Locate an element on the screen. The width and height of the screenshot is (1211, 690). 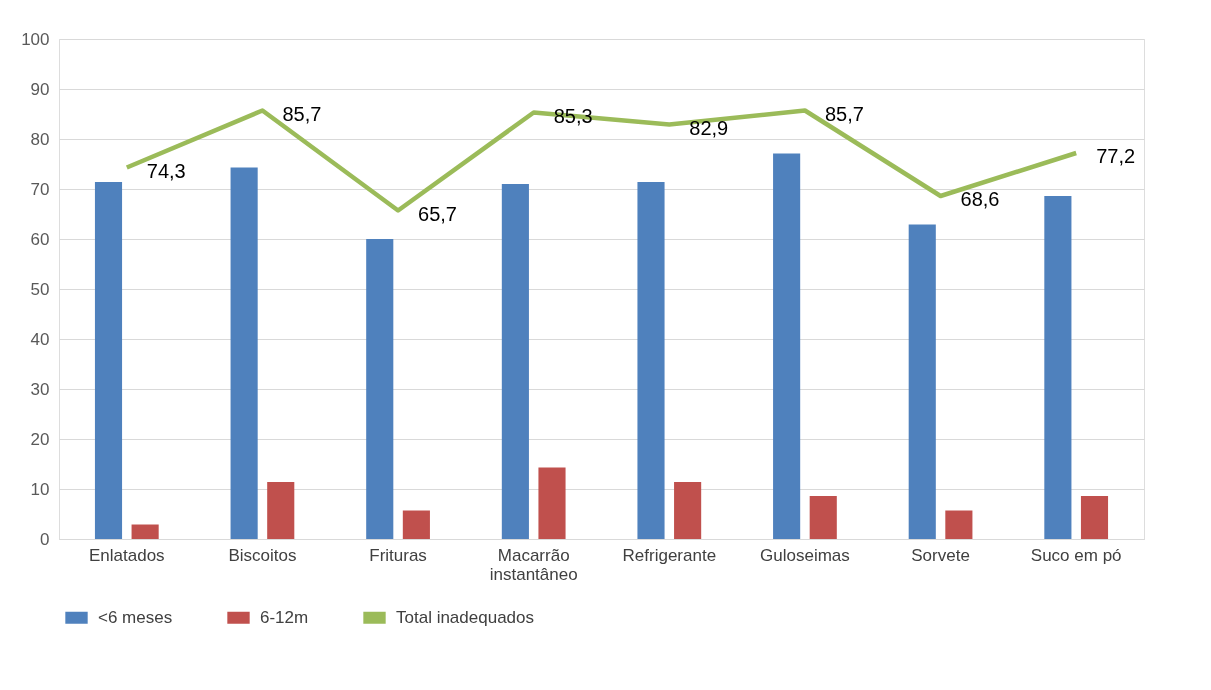
x-tick-label: Macarrão instantâneo is located at coordinates (533, 564).